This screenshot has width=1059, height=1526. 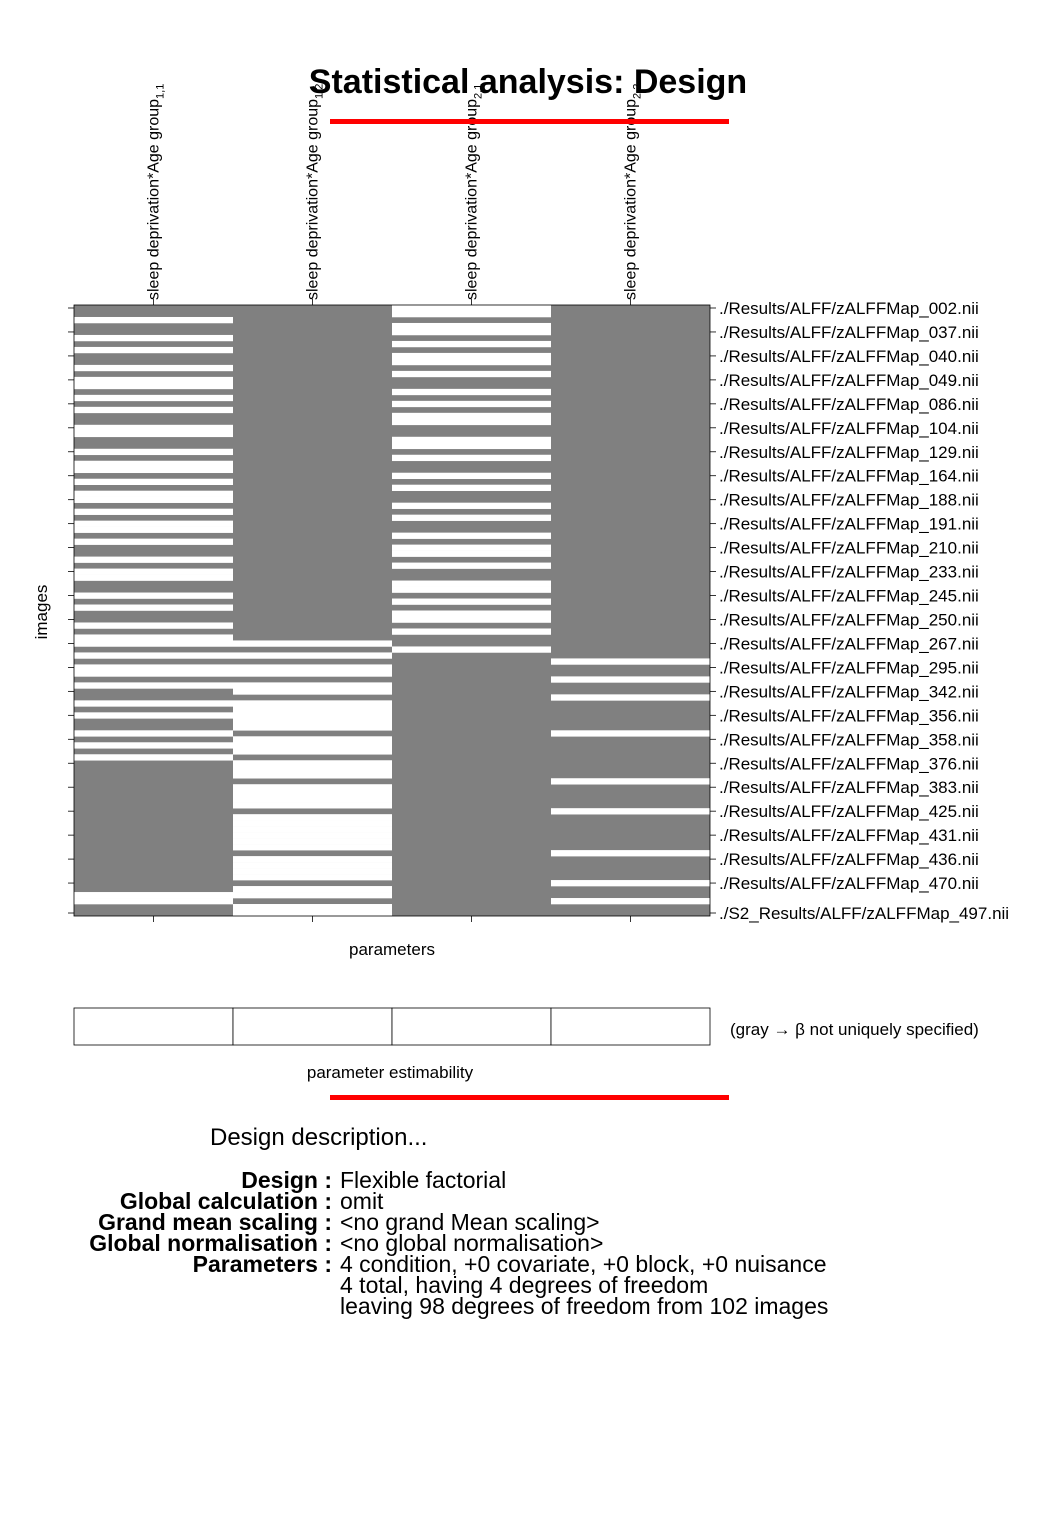 I want to click on estimability-note: (gray → β not uniquely specified), so click(x=854, y=1029).